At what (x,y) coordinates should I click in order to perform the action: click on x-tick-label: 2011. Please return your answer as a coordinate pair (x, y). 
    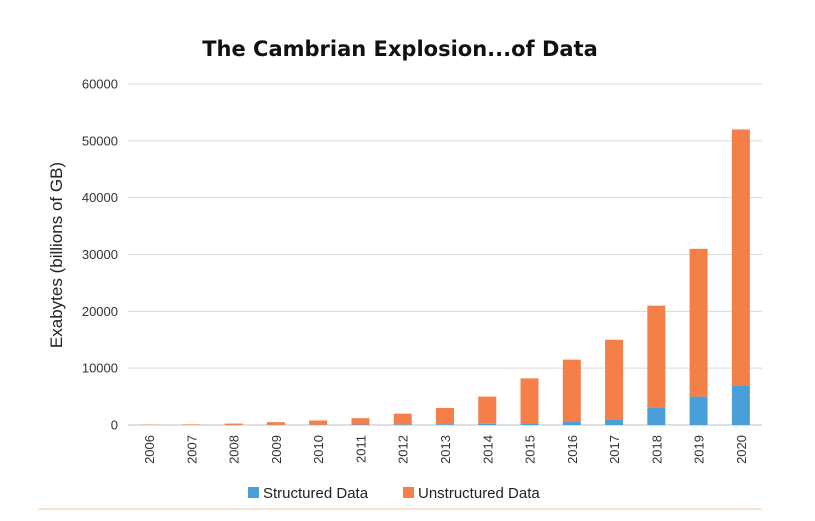
    Looking at the image, I should click on (360, 449).